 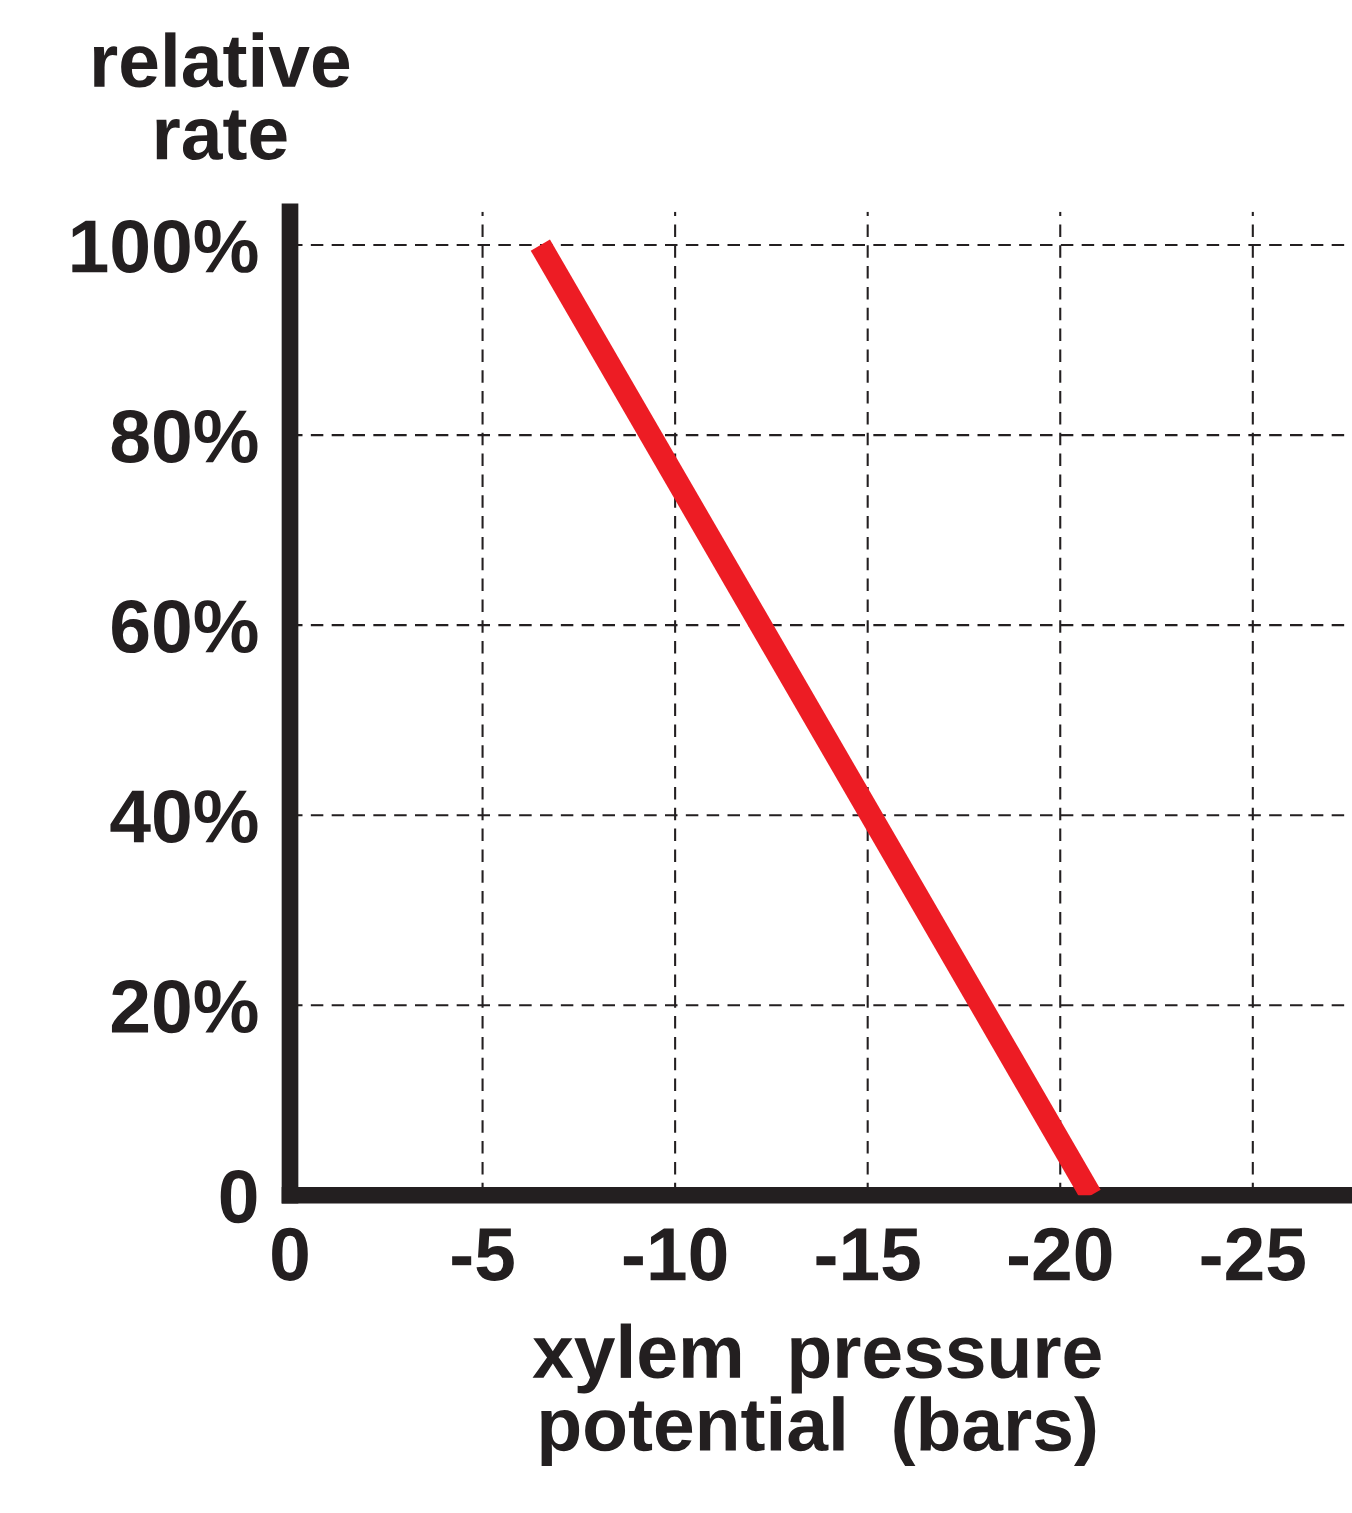 What do you see at coordinates (816, 1395) in the screenshot?
I see `x-axis-title: xylem pressure potential (bars)` at bounding box center [816, 1395].